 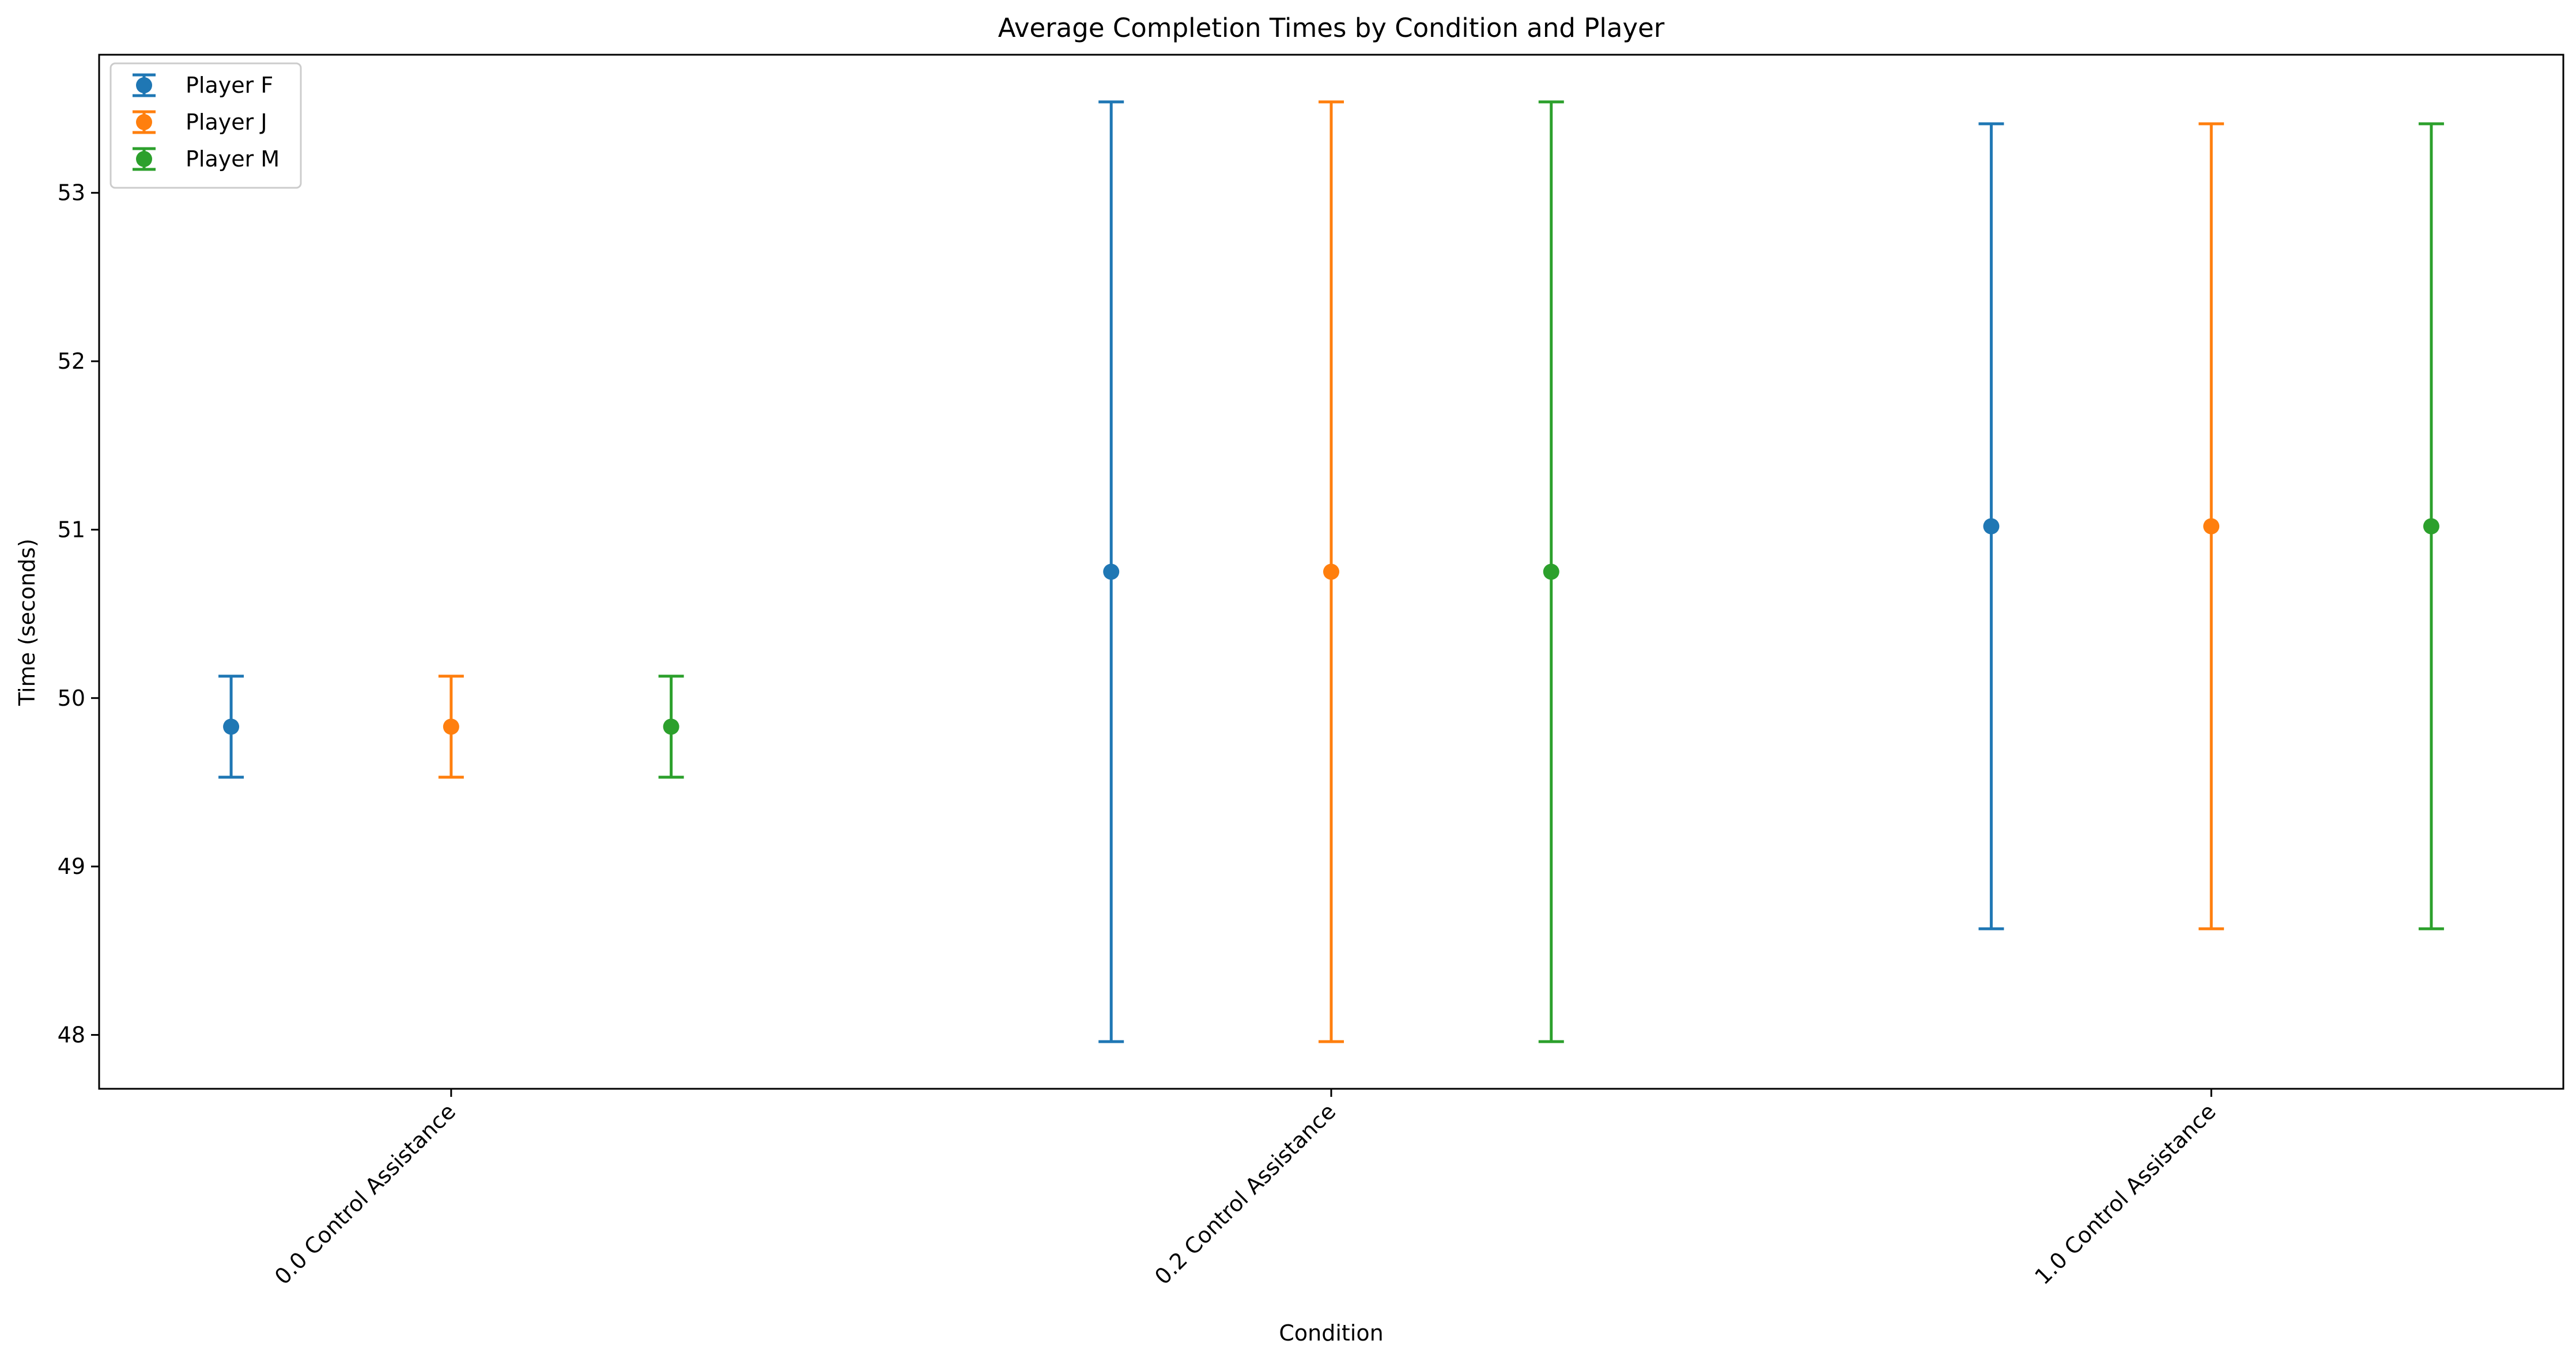 I want to click on legend-entry: Player J, so click(x=200, y=122).